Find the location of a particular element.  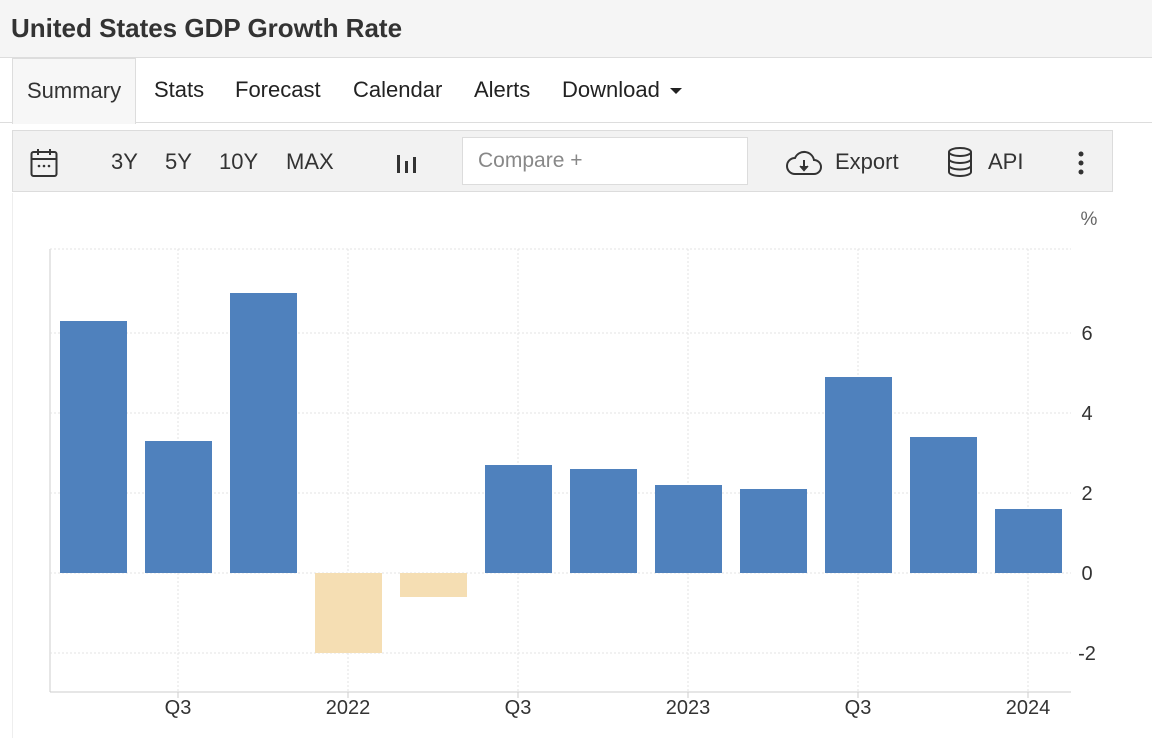

x-tick-label: 2023 is located at coordinates (688, 708).